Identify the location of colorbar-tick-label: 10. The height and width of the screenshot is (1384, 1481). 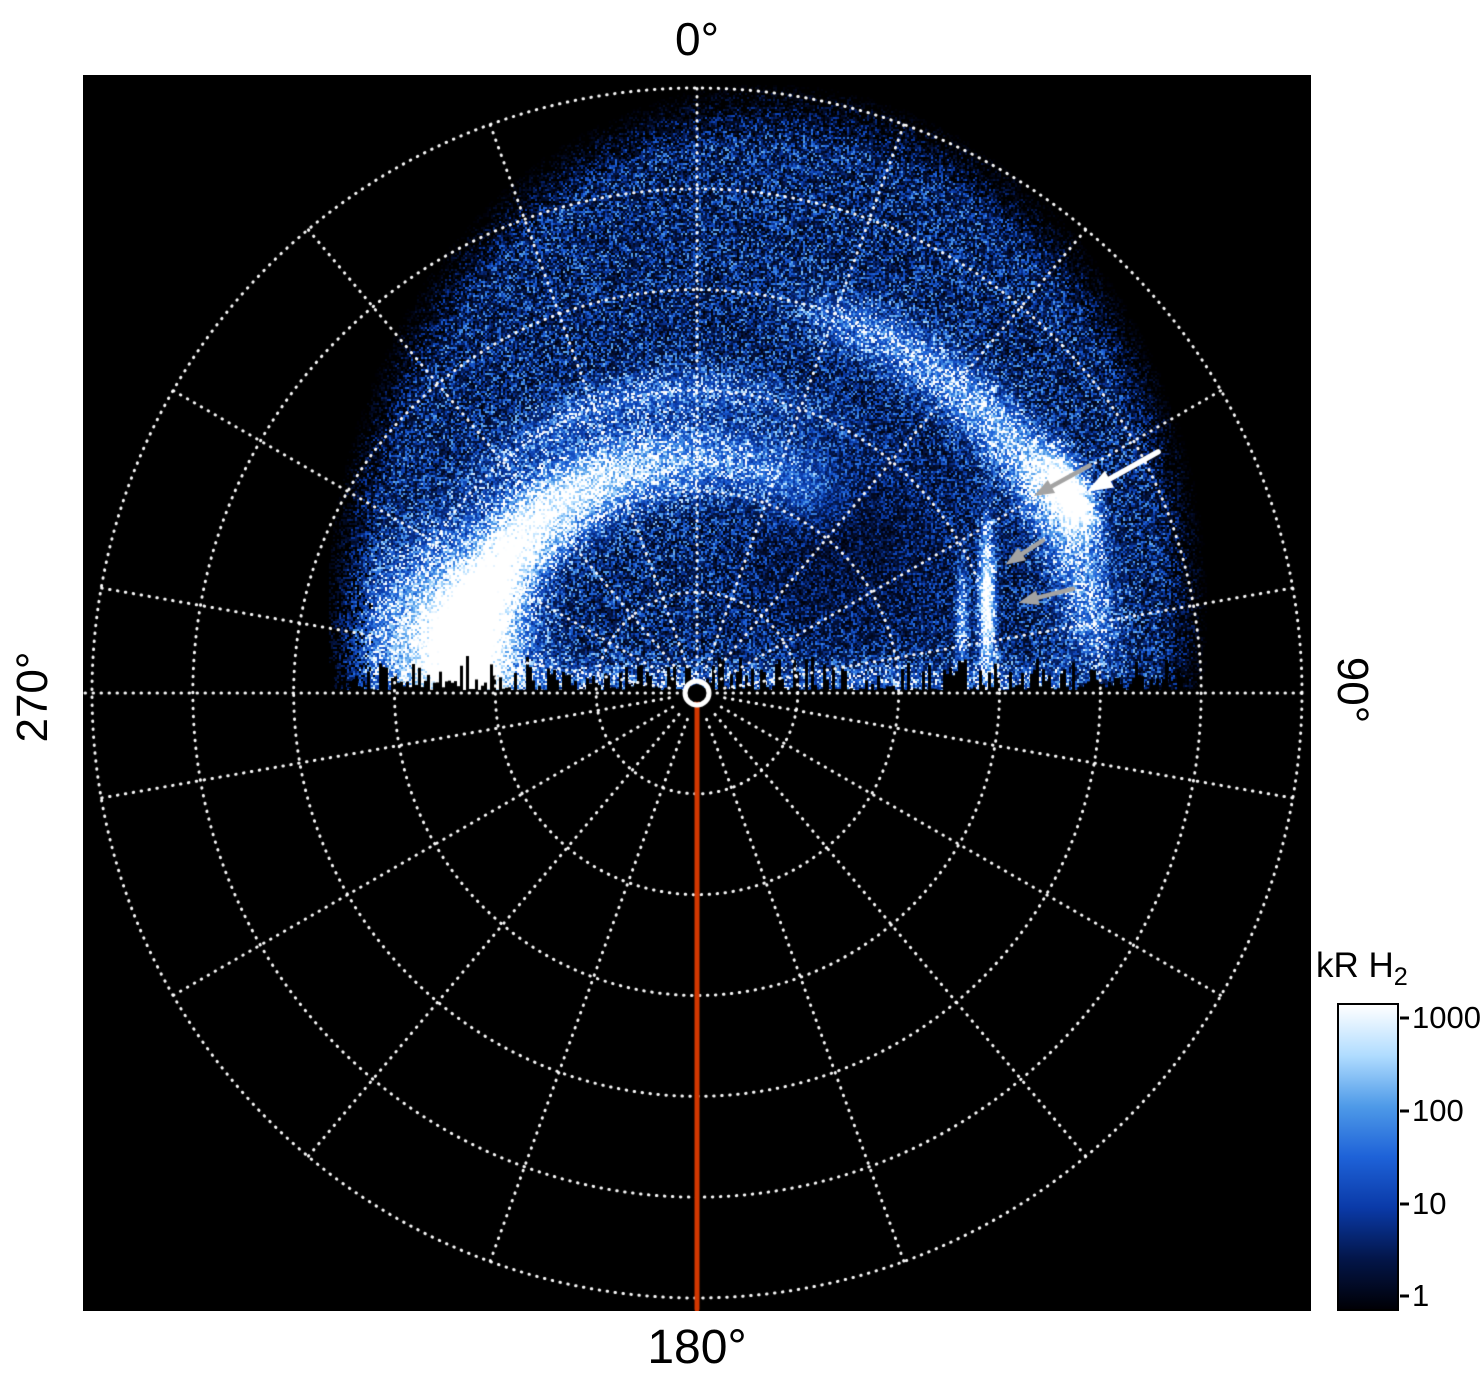
(1429, 1203).